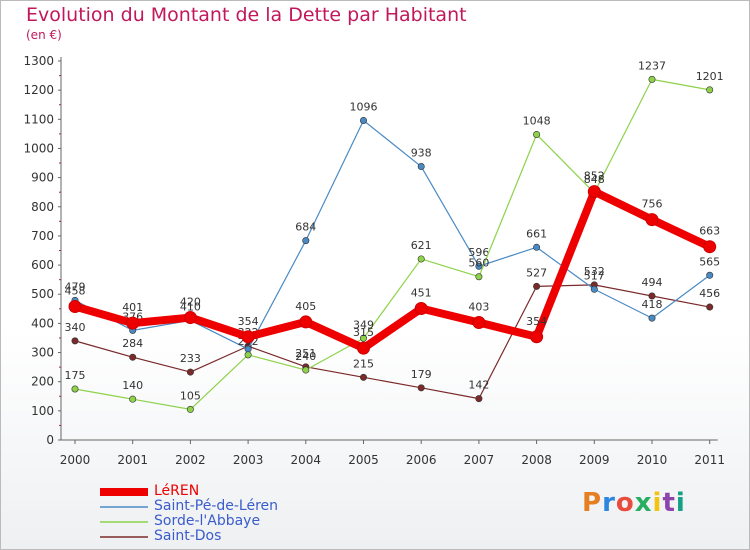  Describe the element at coordinates (478, 307) in the screenshot. I see `data-label-l-ren: 403` at that location.